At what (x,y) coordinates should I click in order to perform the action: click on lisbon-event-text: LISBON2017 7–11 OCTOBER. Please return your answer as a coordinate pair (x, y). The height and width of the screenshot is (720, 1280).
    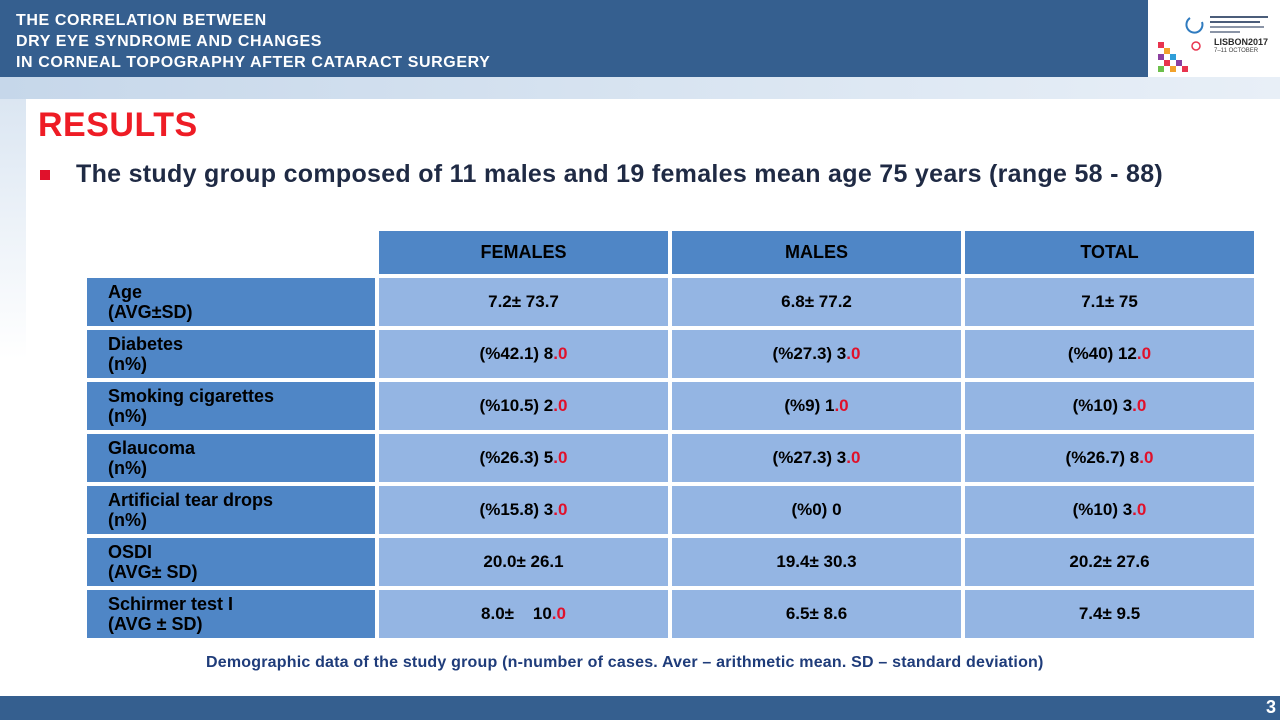
    Looking at the image, I should click on (1241, 47).